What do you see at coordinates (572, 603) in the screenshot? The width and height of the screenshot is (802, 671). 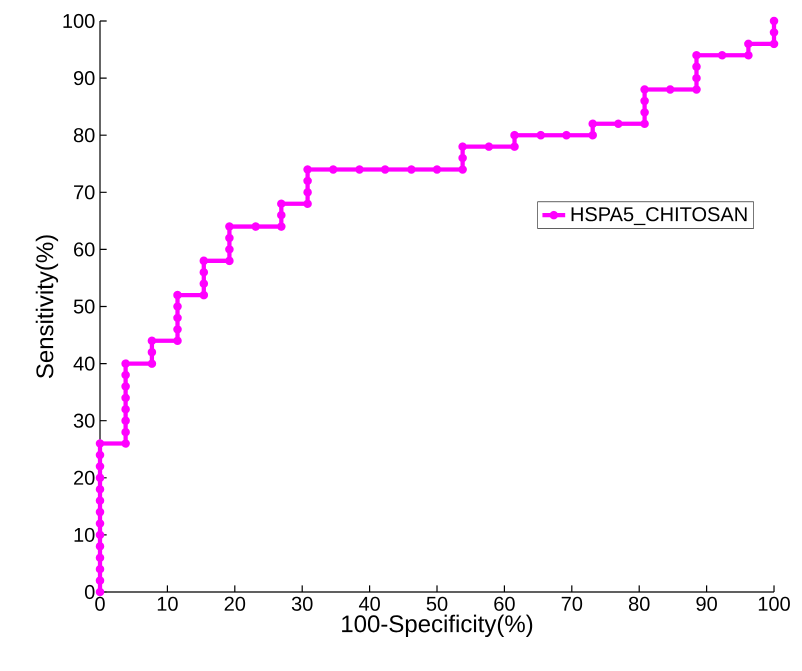 I see `x-tick-label: 70` at bounding box center [572, 603].